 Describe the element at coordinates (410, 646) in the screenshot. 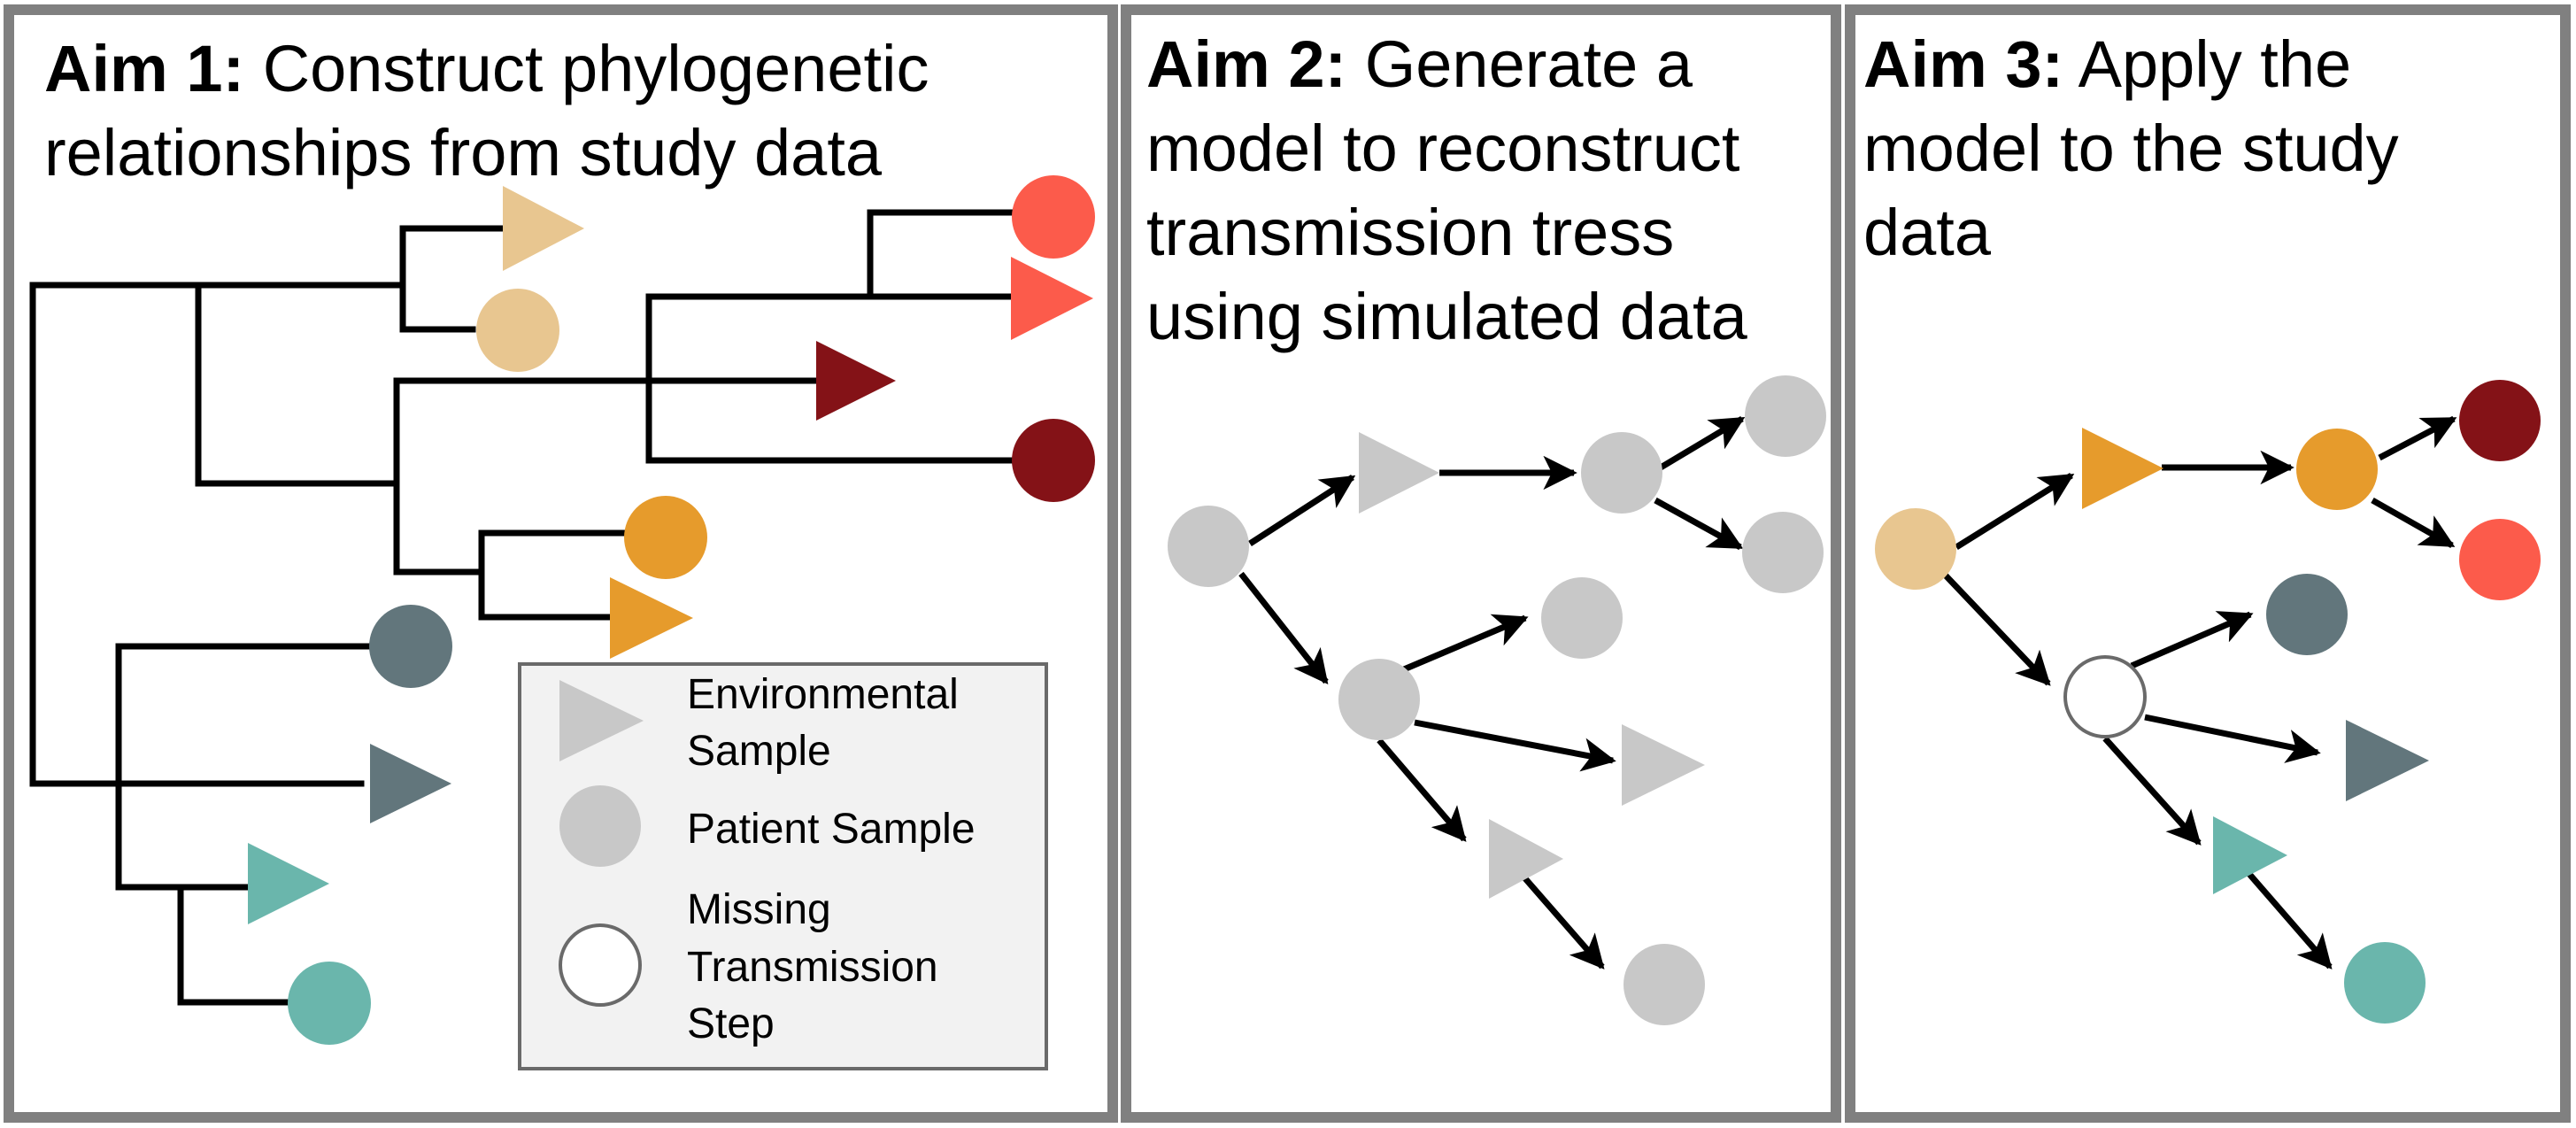

I see `tip-slate-circle` at that location.